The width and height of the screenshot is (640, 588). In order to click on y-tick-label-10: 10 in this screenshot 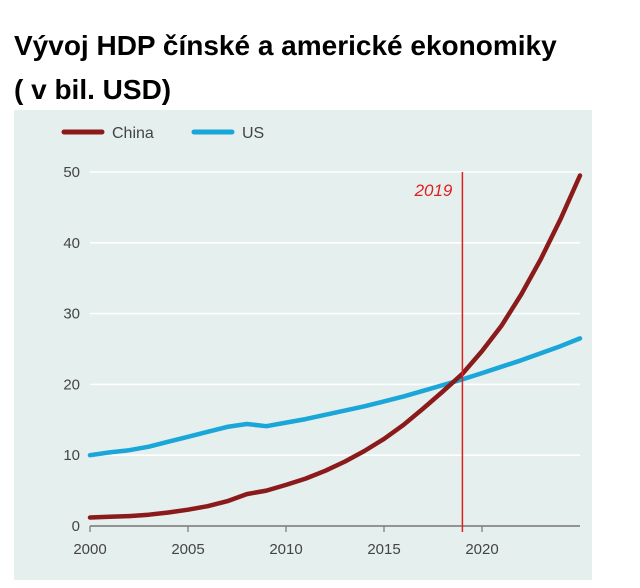, I will do `click(71, 455)`.